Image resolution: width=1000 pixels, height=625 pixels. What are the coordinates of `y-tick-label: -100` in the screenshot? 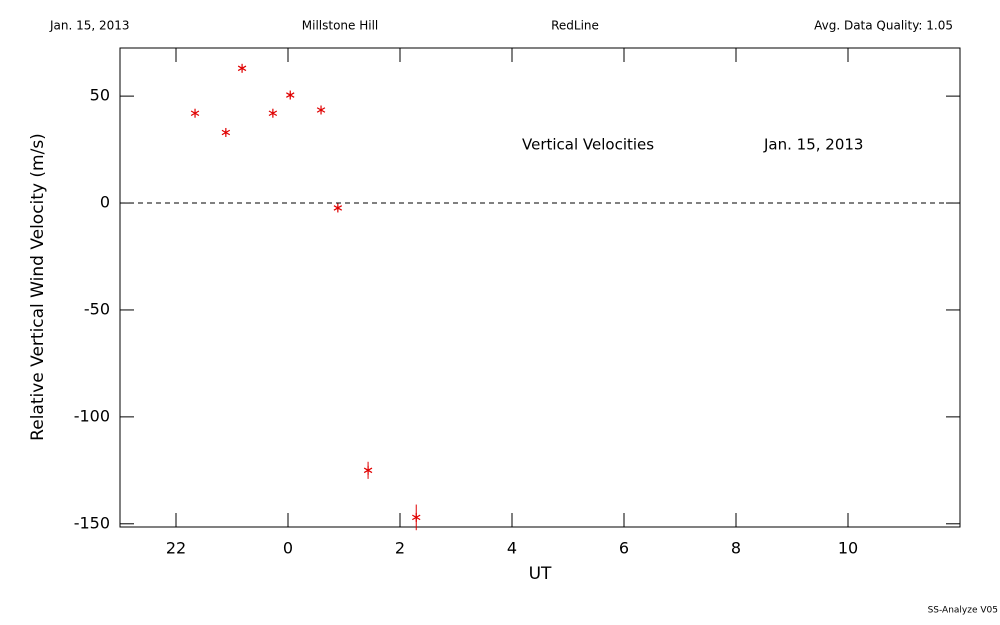 It's located at (92, 415).